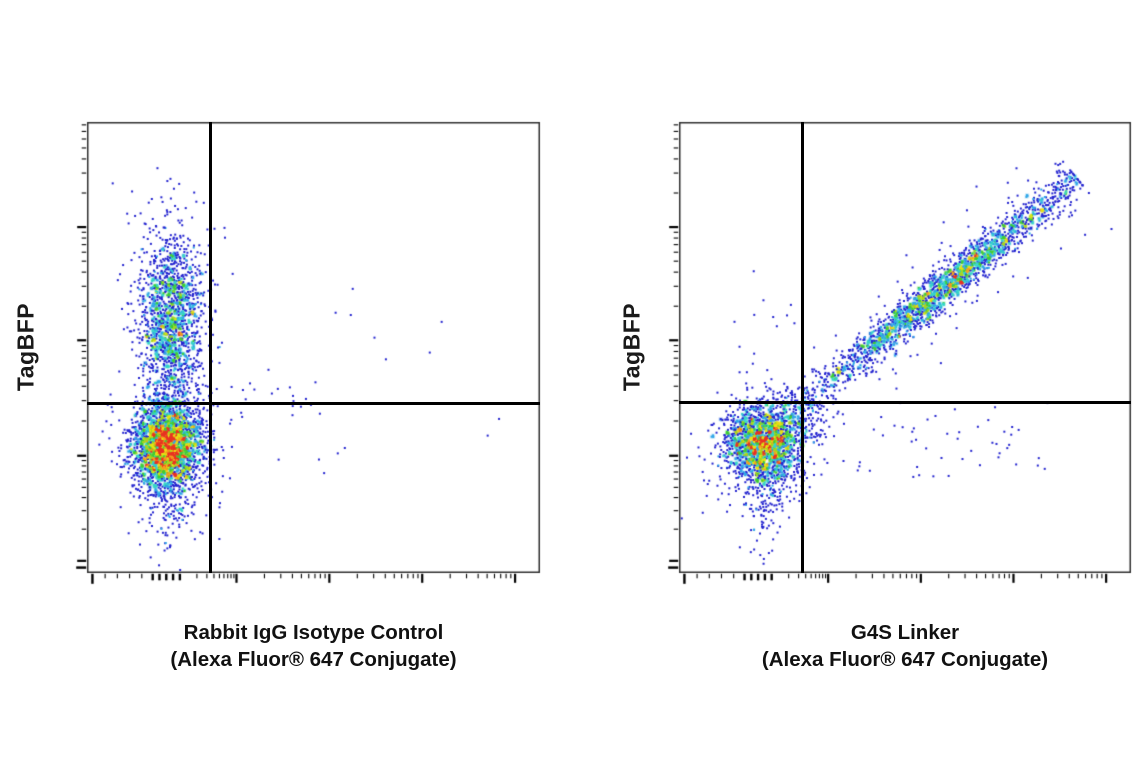  I want to click on quadrant-gate-vertical-g4s-linker, so click(802, 347).